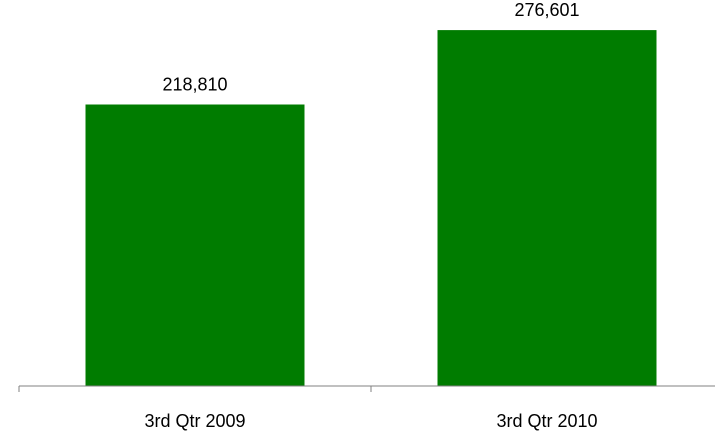  Describe the element at coordinates (370, 421) in the screenshot. I see `x-tick-labels-group: 3rd Qtr 2009 3rd Qtr 2010` at that location.